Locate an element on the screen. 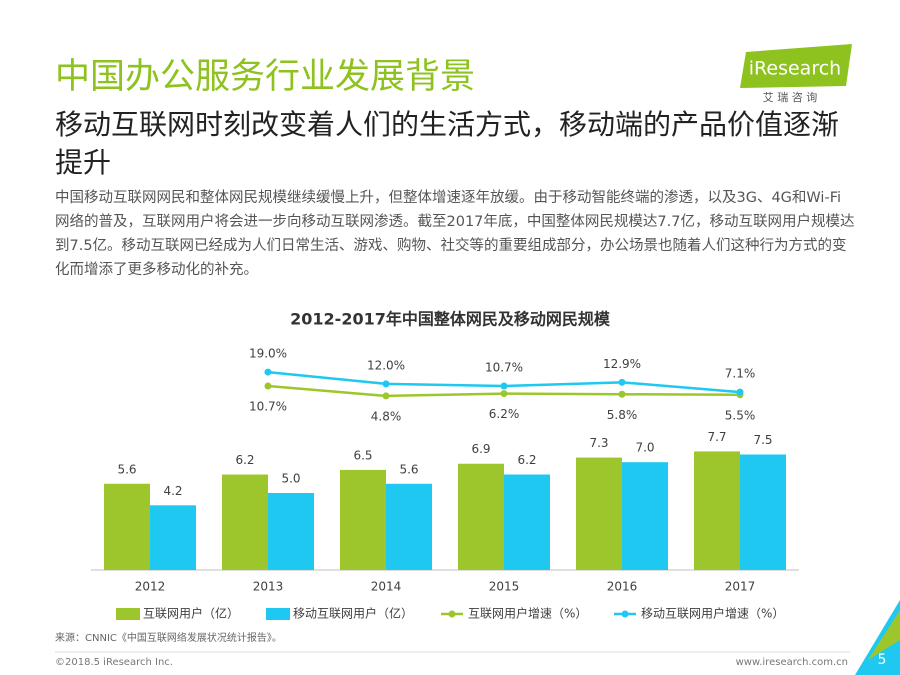 The width and height of the screenshot is (900, 675). data-label: 7.1% is located at coordinates (740, 374).